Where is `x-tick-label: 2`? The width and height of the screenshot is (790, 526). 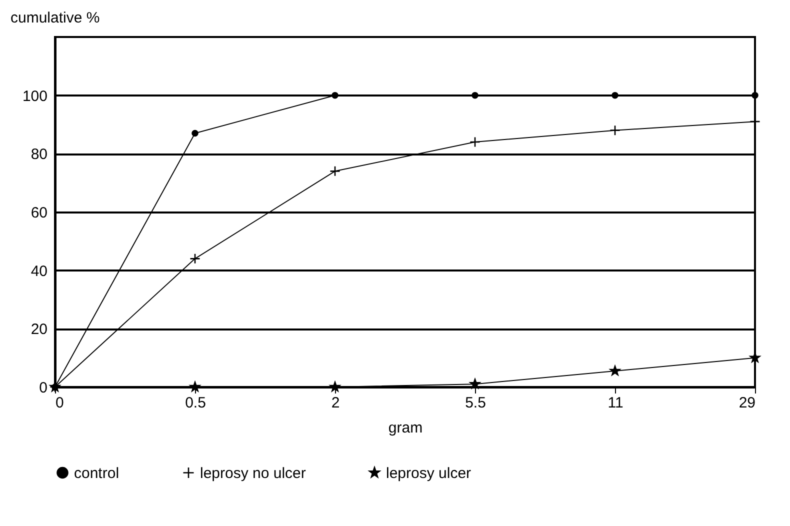
x-tick-label: 2 is located at coordinates (335, 403).